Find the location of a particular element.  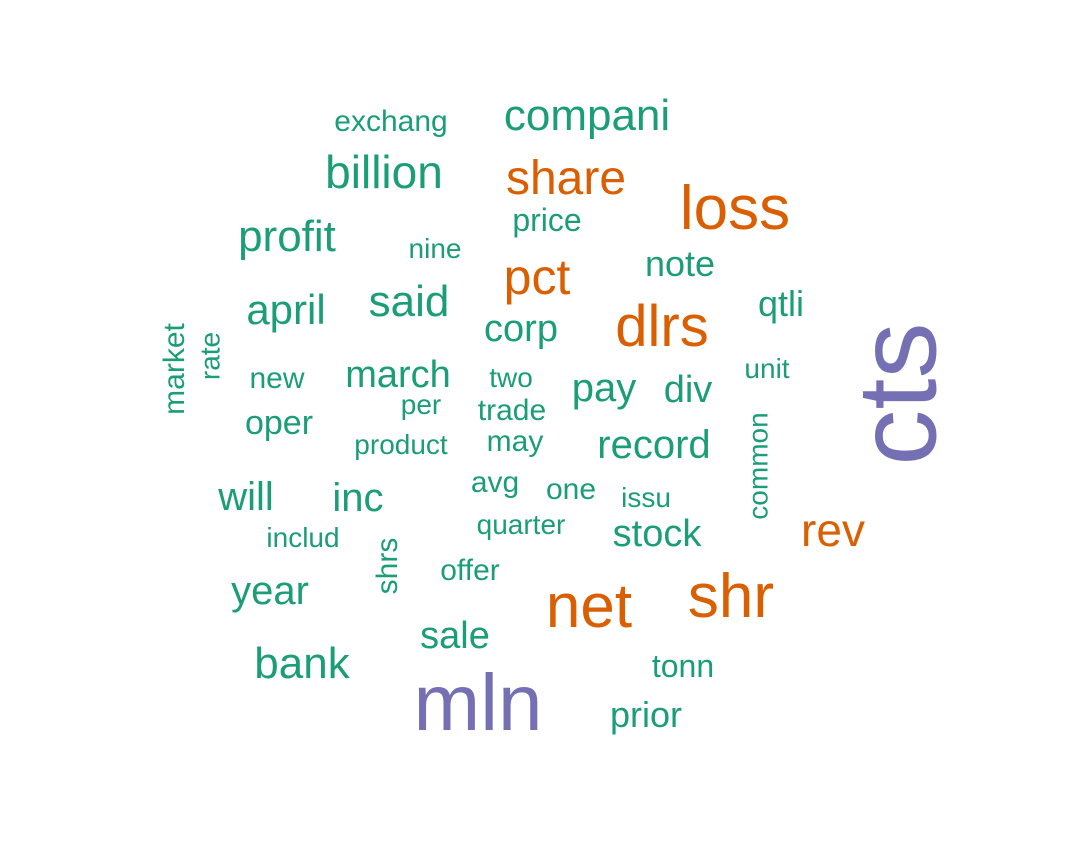

word-will: will is located at coordinates (245, 497).